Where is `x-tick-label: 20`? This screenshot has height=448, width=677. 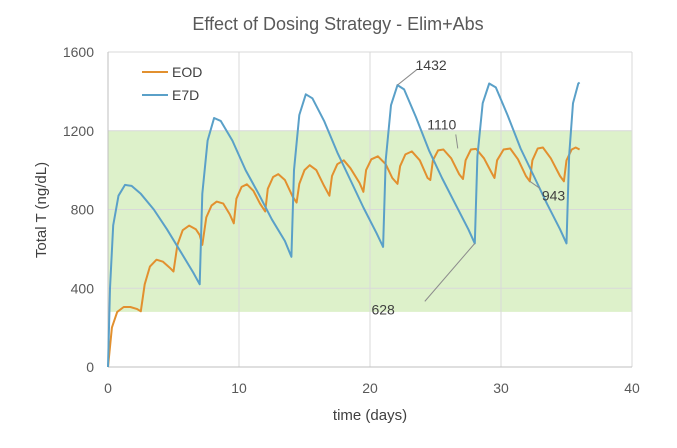
x-tick-label: 20 is located at coordinates (370, 388).